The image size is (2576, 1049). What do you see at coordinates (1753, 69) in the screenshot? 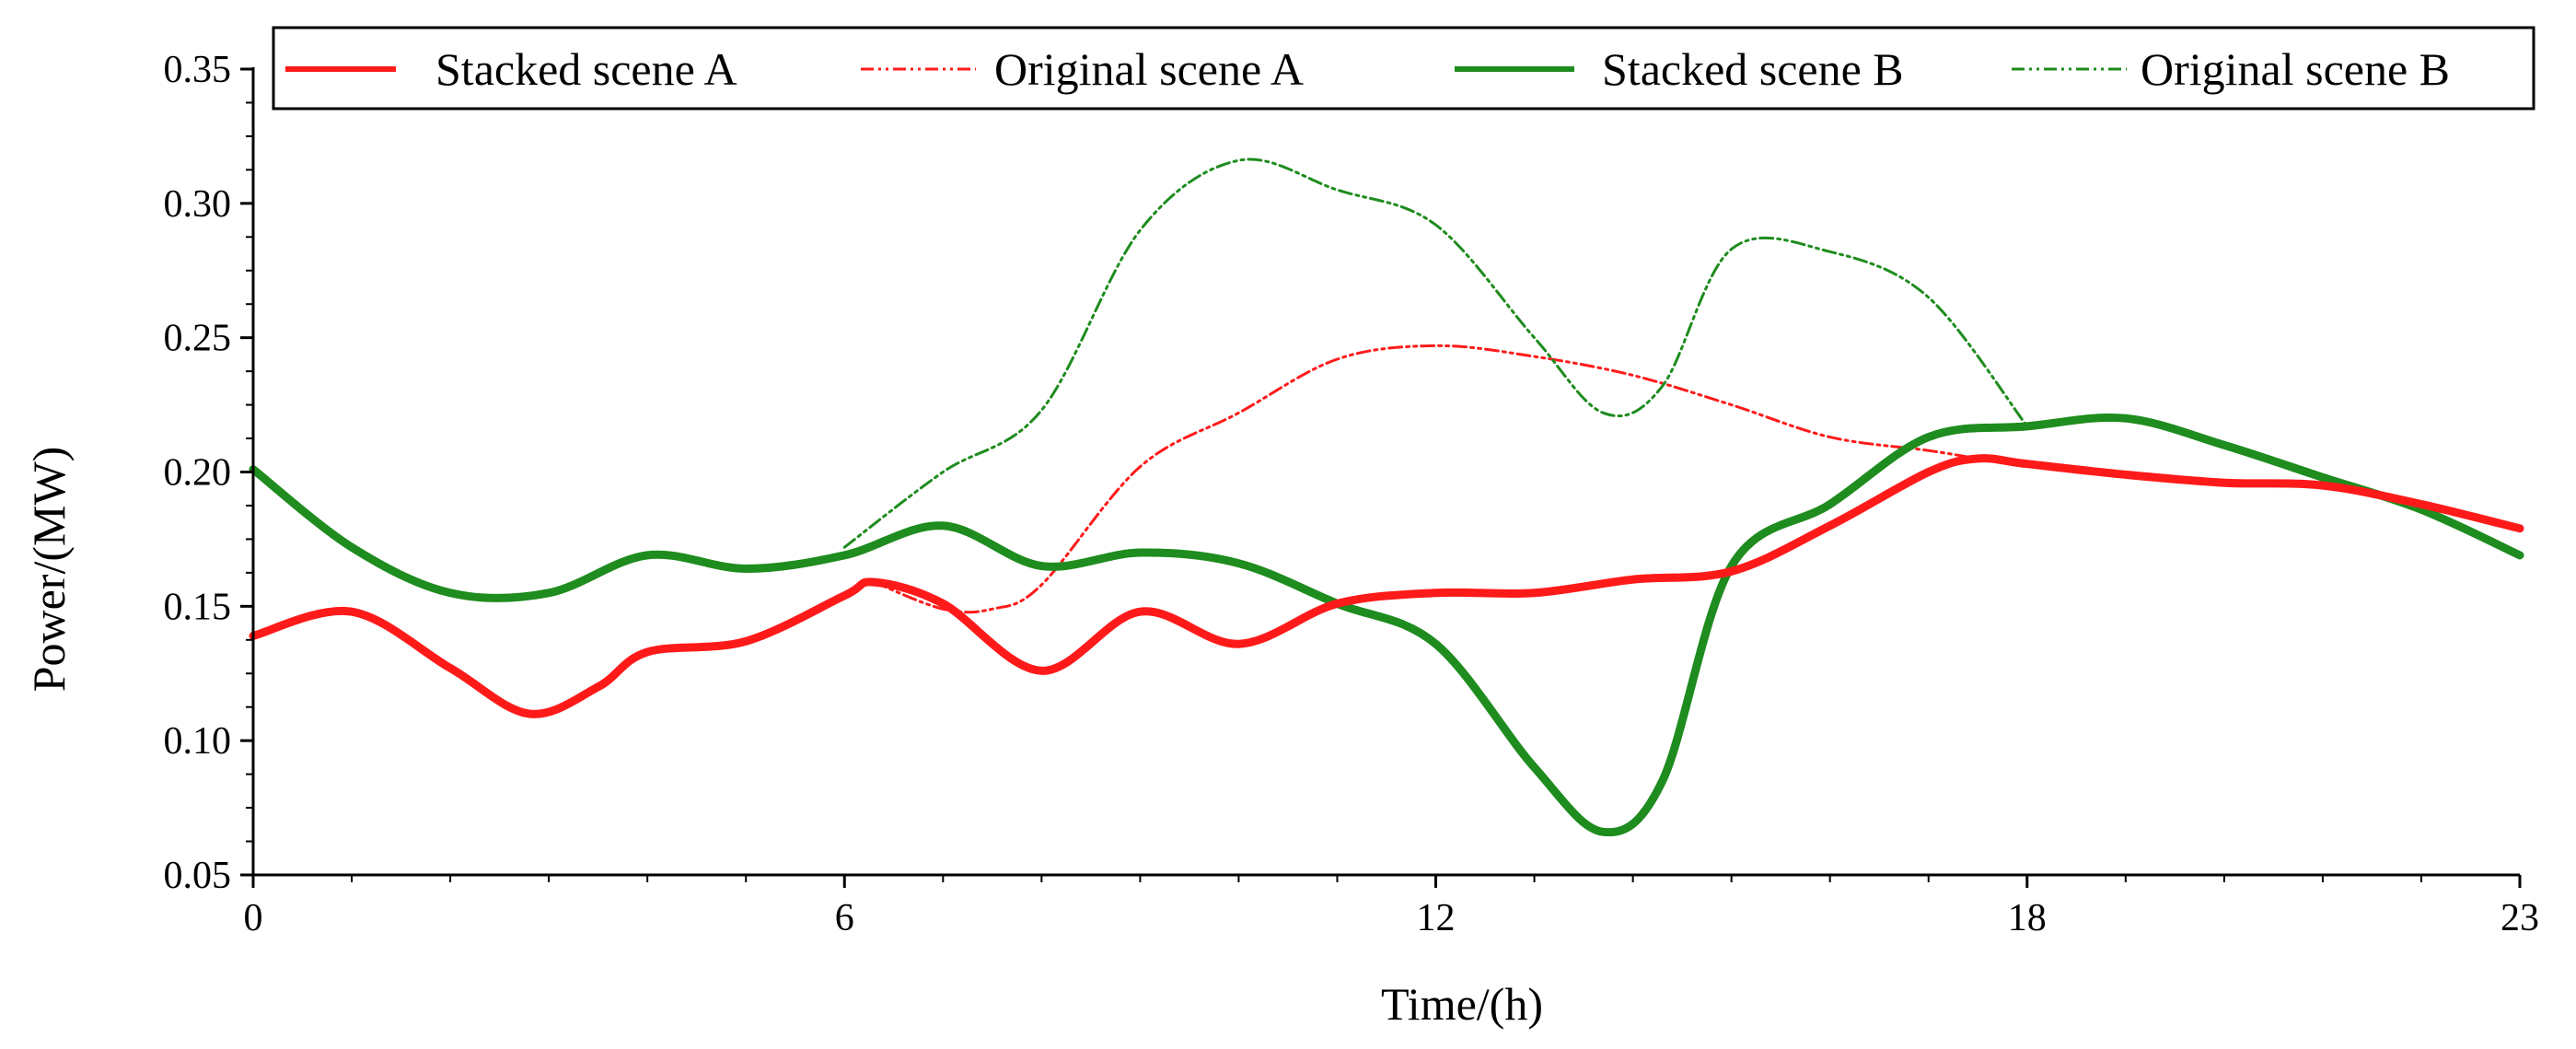
I see `legend-label: Stacked scene B` at bounding box center [1753, 69].